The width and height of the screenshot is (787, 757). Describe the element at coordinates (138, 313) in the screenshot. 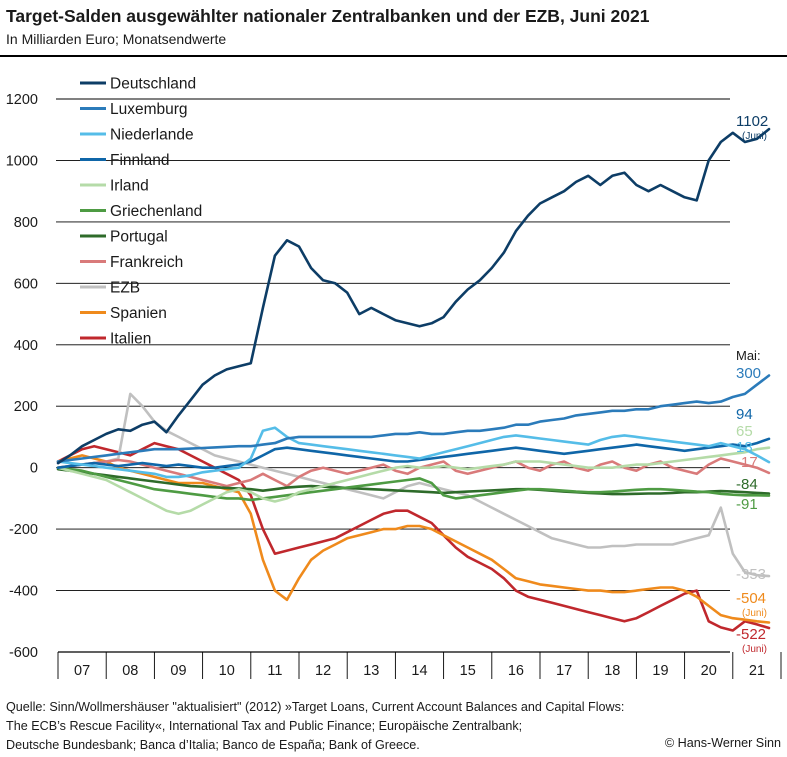

I see `legend-label: Spanien` at that location.